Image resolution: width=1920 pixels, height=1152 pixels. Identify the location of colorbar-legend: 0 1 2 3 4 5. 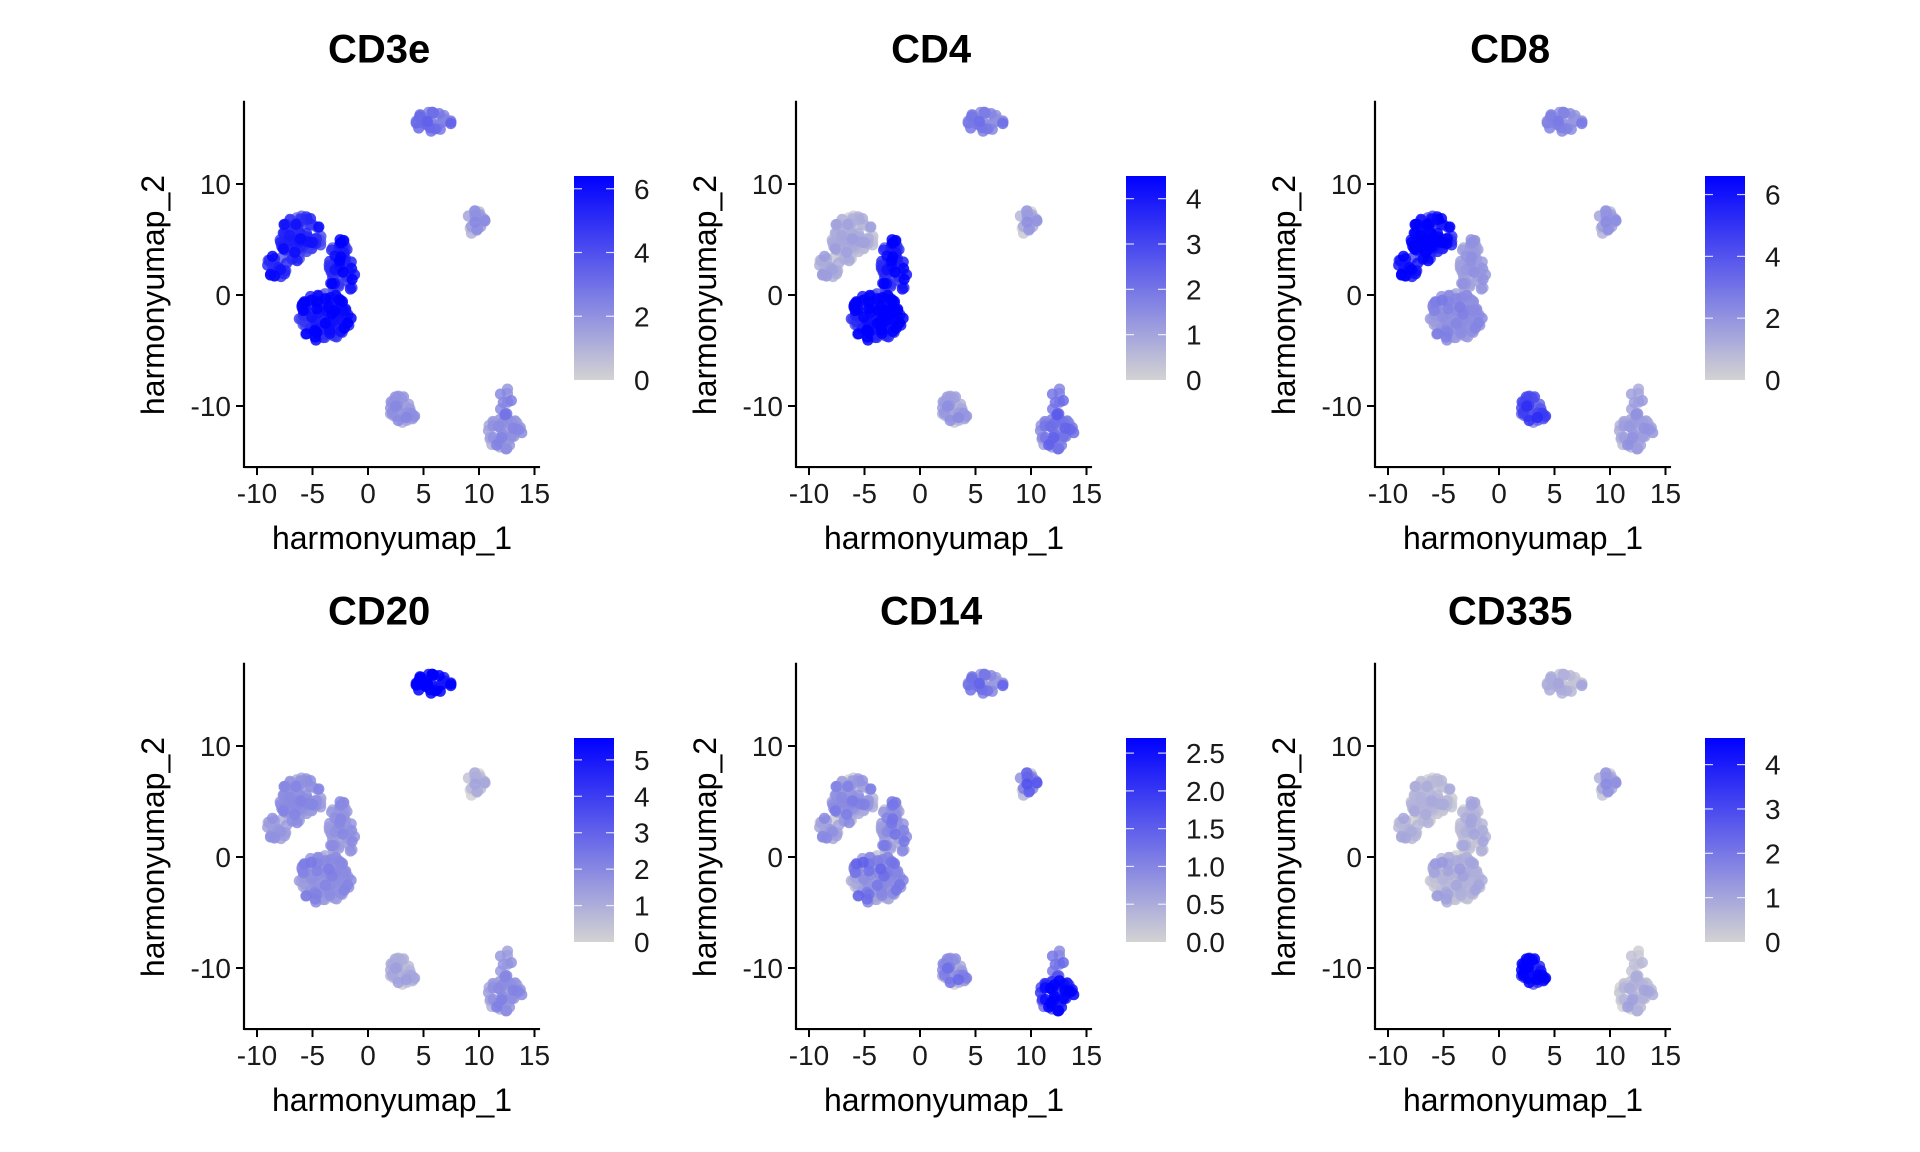
(612, 848).